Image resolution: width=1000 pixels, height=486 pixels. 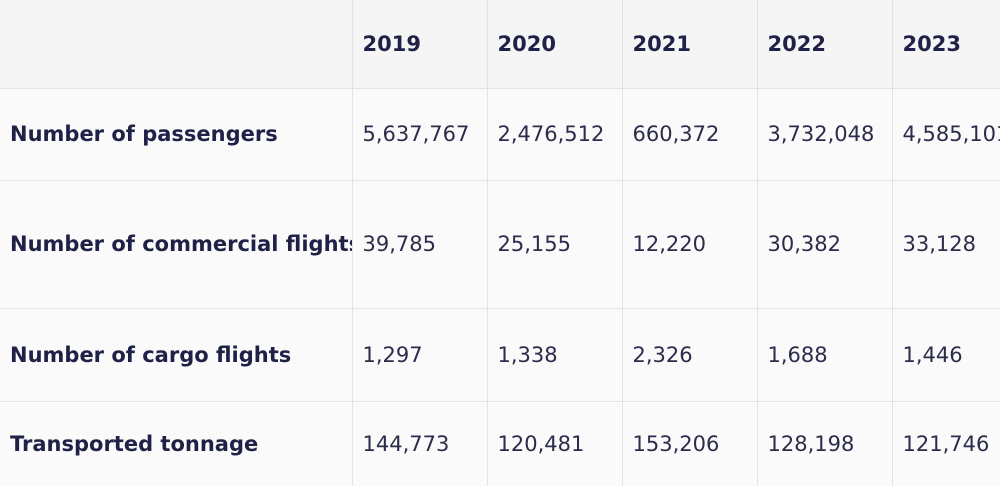 I want to click on year-header-2020: 2020, so click(x=555, y=44).